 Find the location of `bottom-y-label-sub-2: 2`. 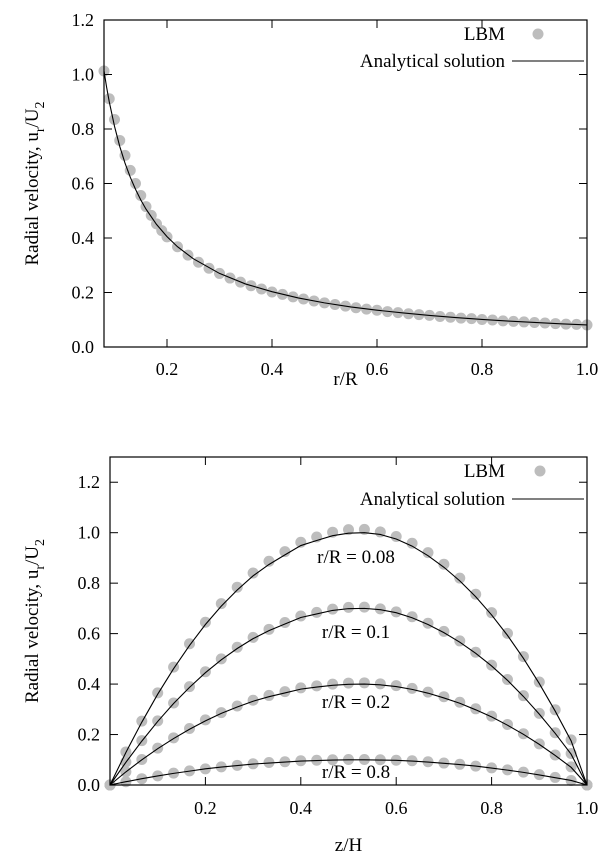

bottom-y-label-sub-2: 2 is located at coordinates (40, 542).